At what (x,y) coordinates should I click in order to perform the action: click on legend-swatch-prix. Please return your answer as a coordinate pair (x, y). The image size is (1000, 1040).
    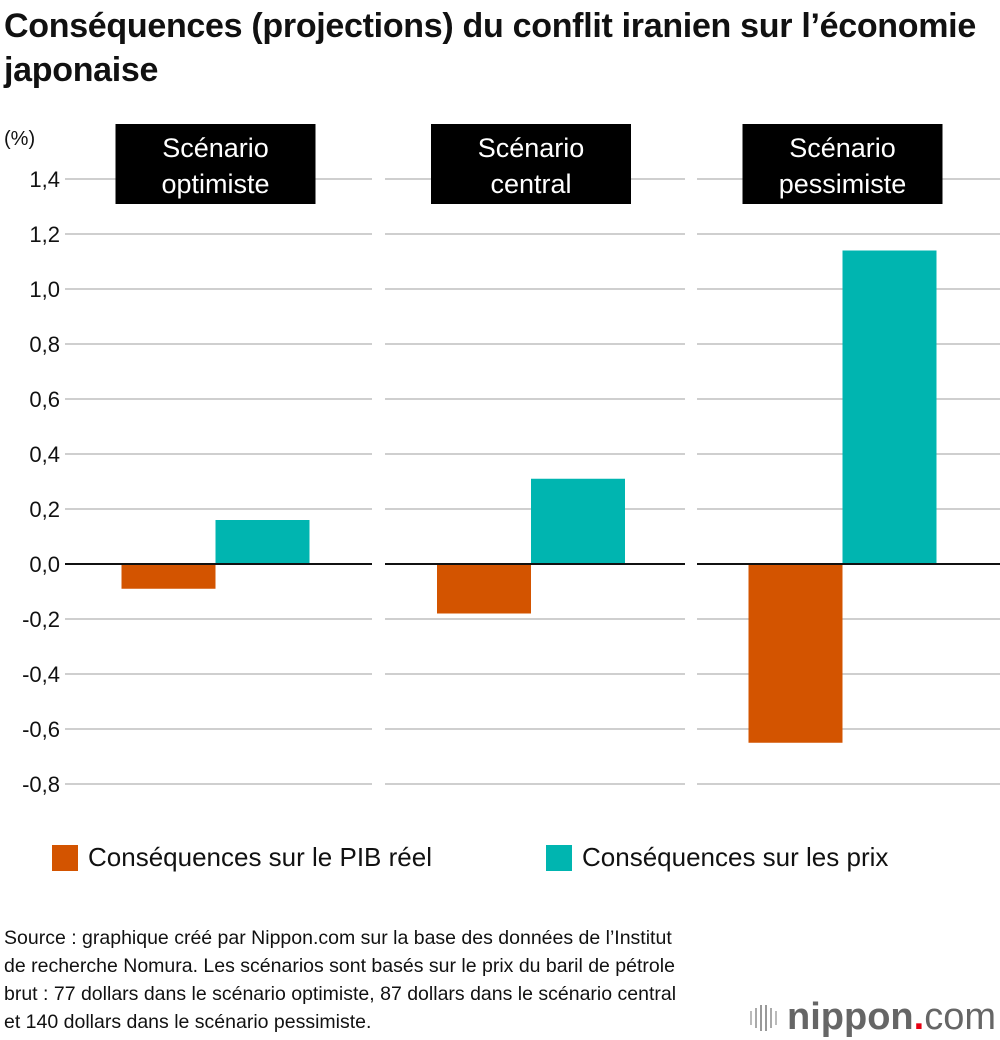
    Looking at the image, I should click on (559, 857).